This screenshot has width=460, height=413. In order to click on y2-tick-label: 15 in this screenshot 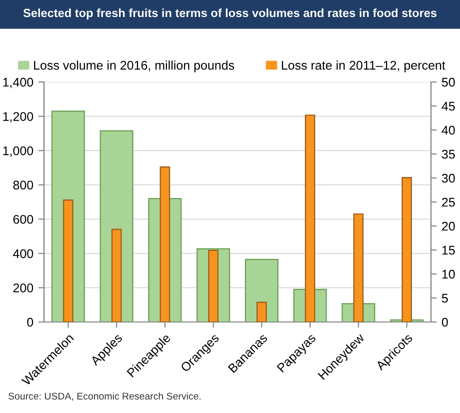, I will do `click(448, 250)`.